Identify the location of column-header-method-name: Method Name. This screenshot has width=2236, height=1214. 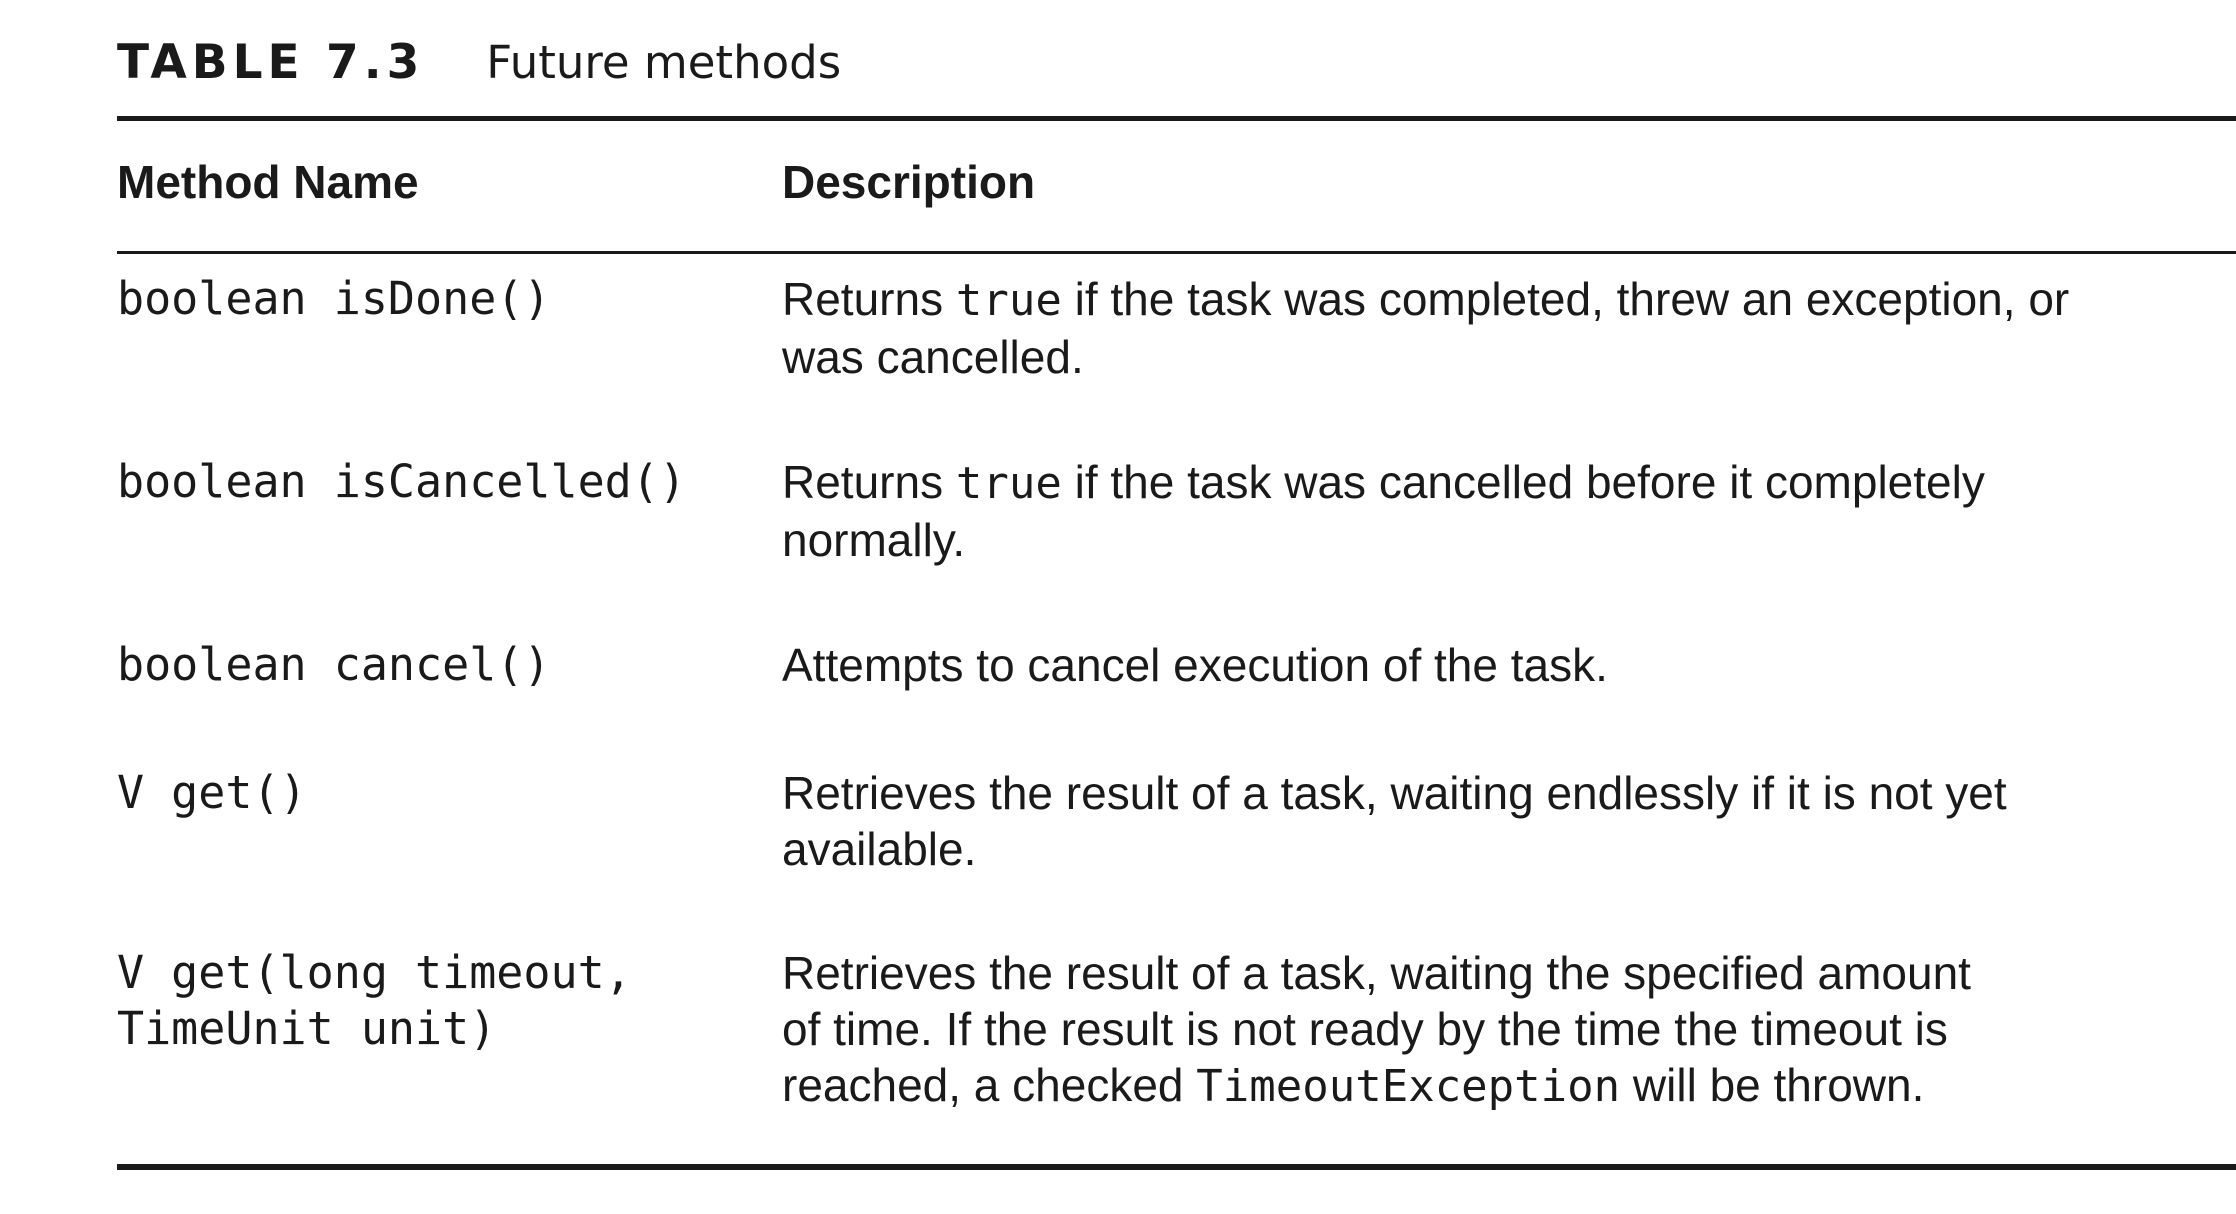
(268, 182).